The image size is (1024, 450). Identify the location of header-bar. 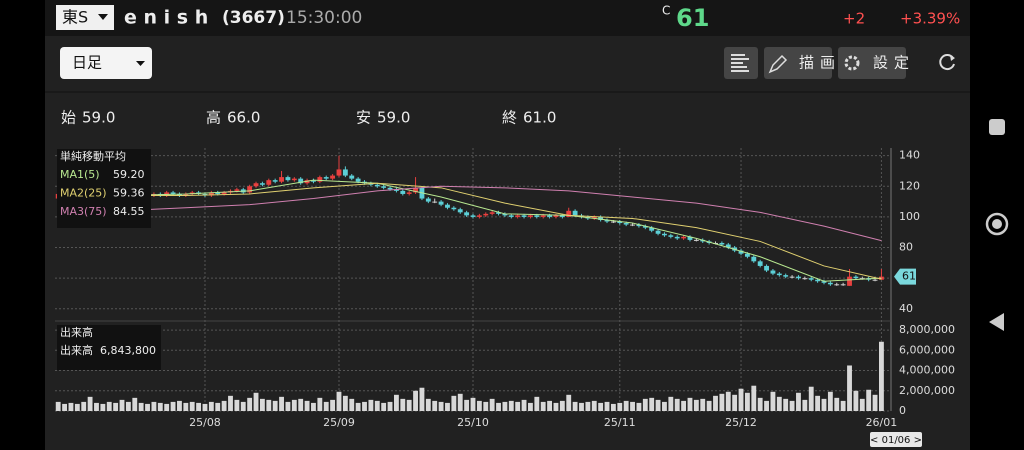
(507, 18).